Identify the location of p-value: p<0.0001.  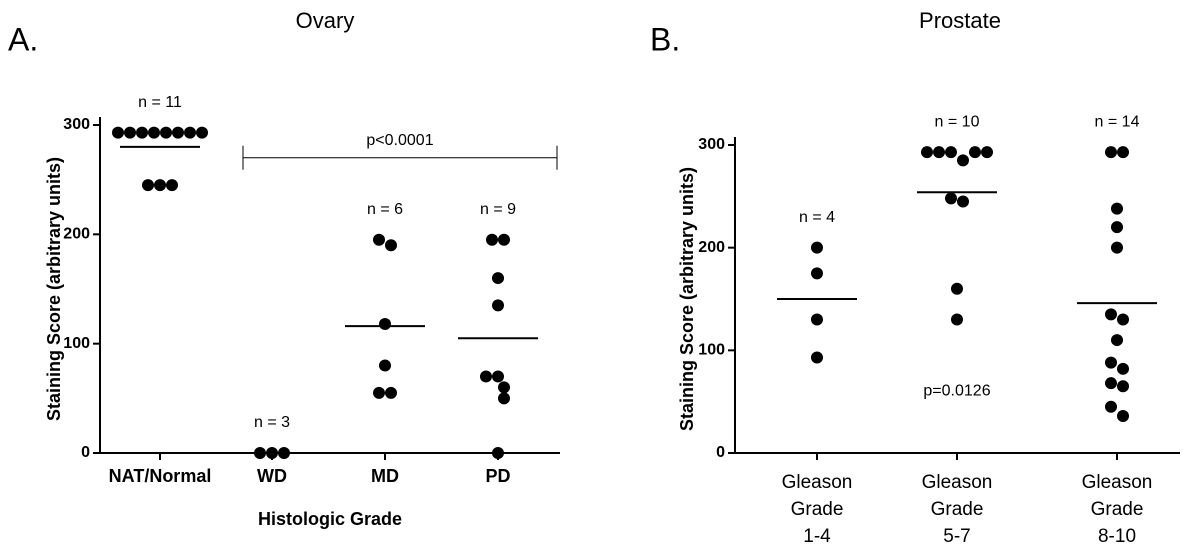
(399, 140).